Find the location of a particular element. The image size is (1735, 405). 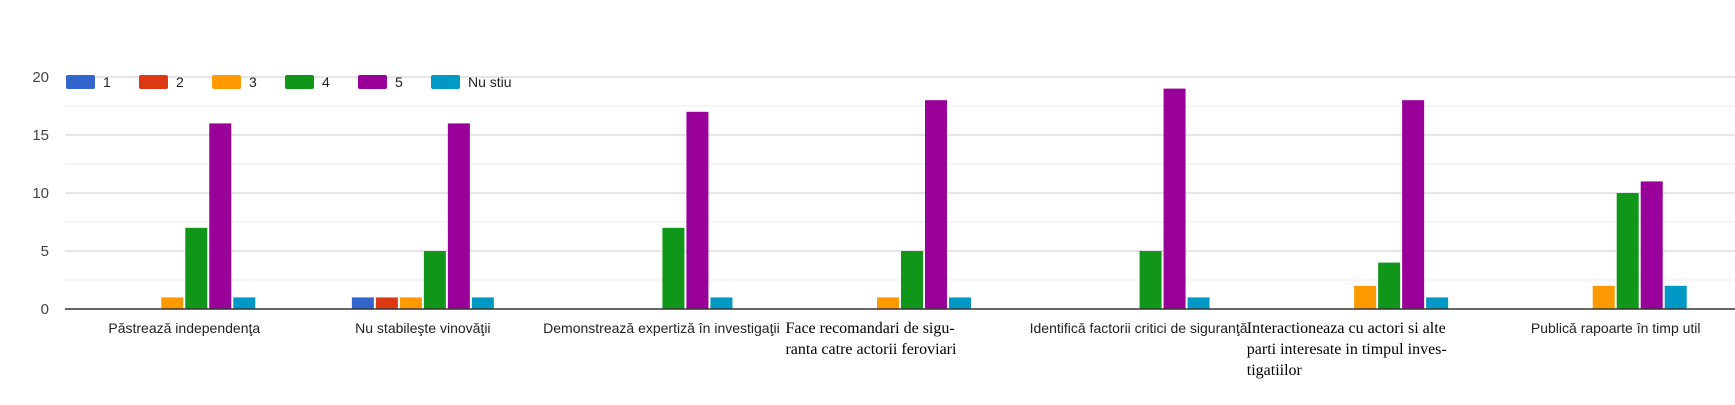

x-tick-label: Identifică factorii critici de siguranţă is located at coordinates (1139, 328).